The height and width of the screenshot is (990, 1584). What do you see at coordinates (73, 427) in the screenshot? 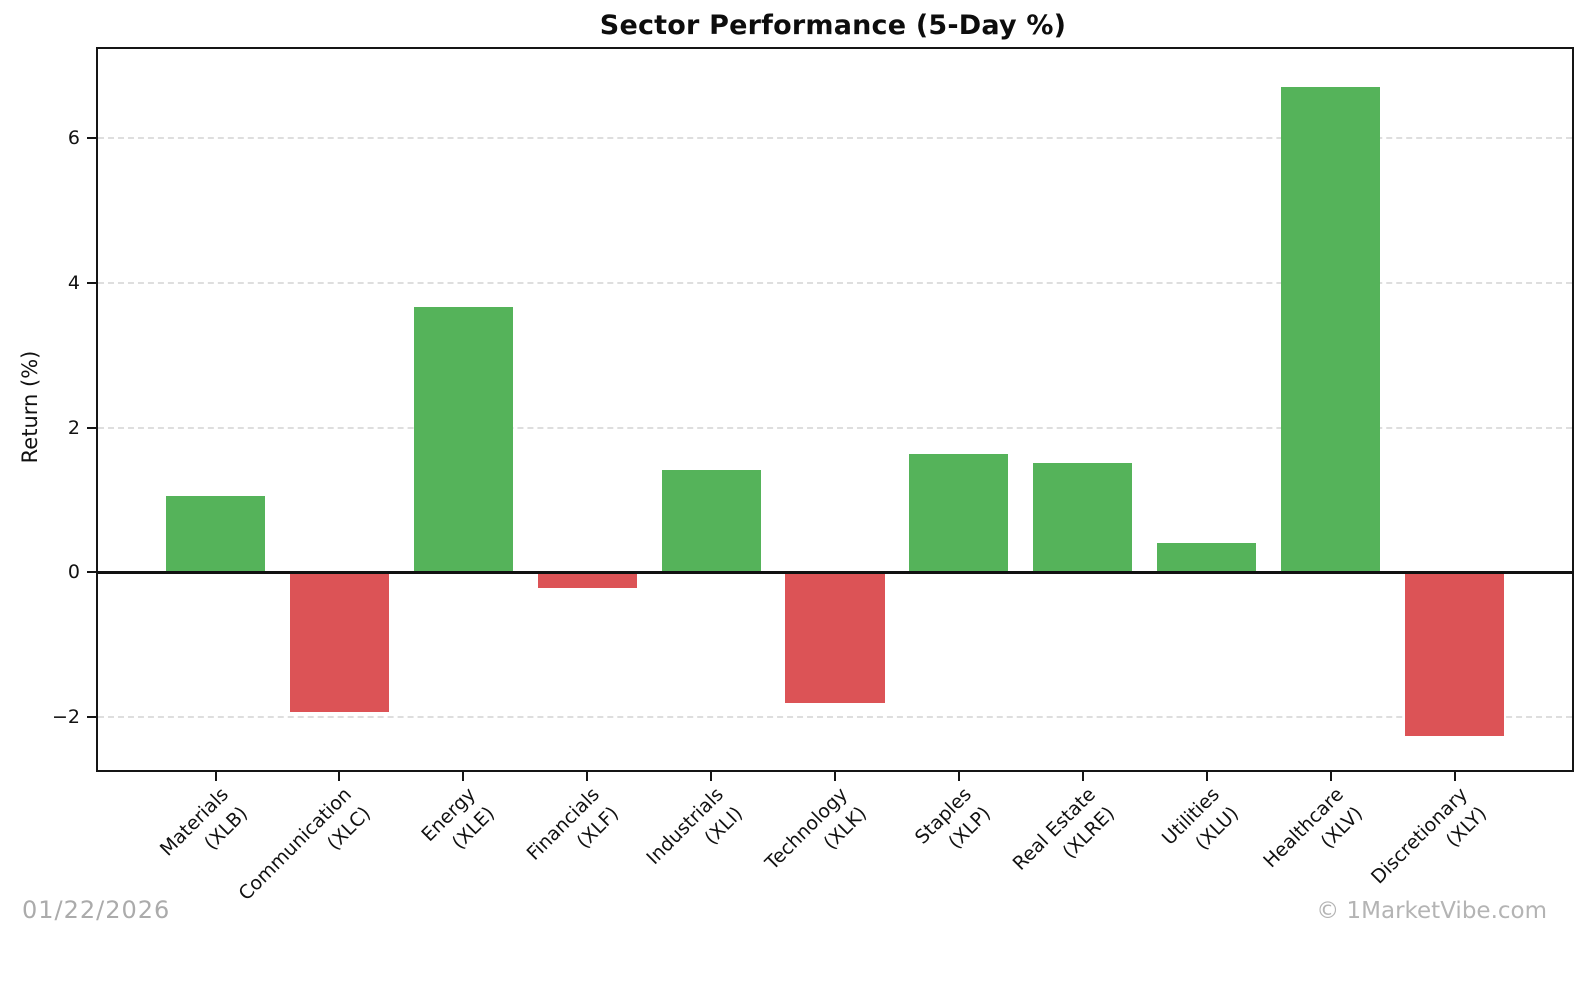
I see `y-tick-label: 2` at bounding box center [73, 427].